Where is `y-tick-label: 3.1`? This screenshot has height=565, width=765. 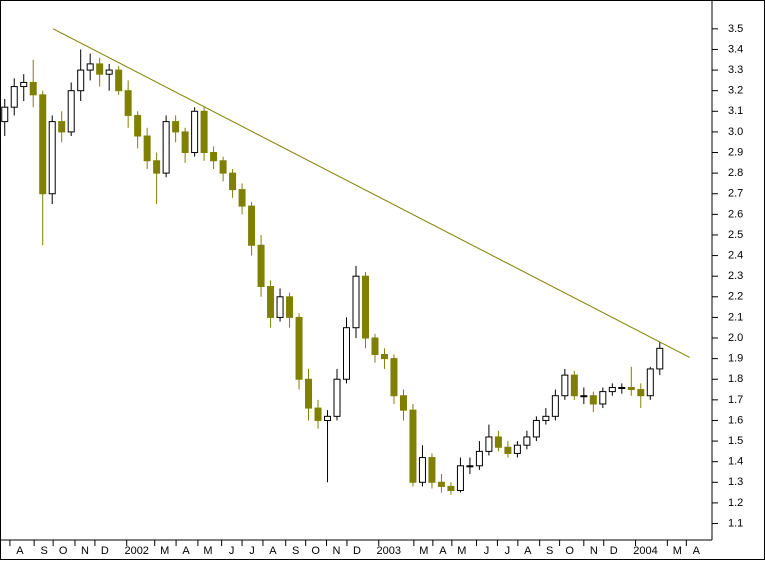 y-tick-label: 3.1 is located at coordinates (735, 111).